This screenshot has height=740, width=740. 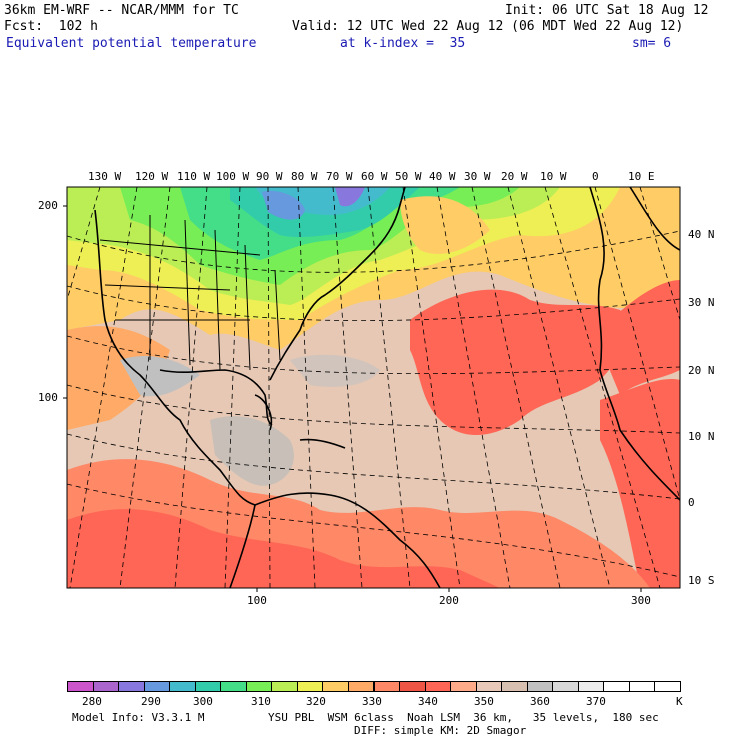 I want to click on lon-label: 10 W, so click(x=553, y=176).